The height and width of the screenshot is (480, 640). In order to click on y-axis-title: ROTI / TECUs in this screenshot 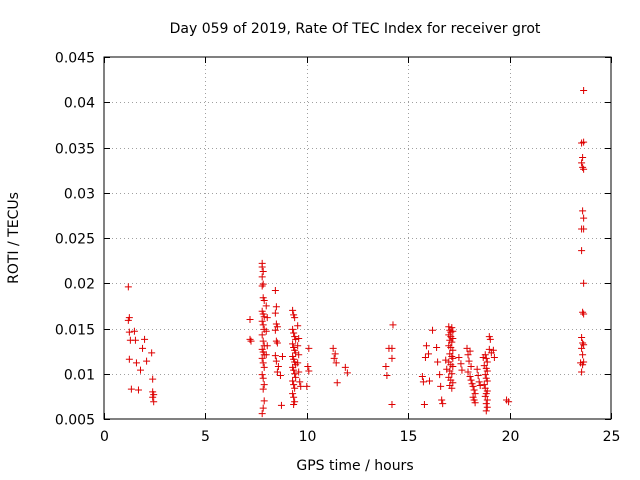, I will do `click(14, 238)`.